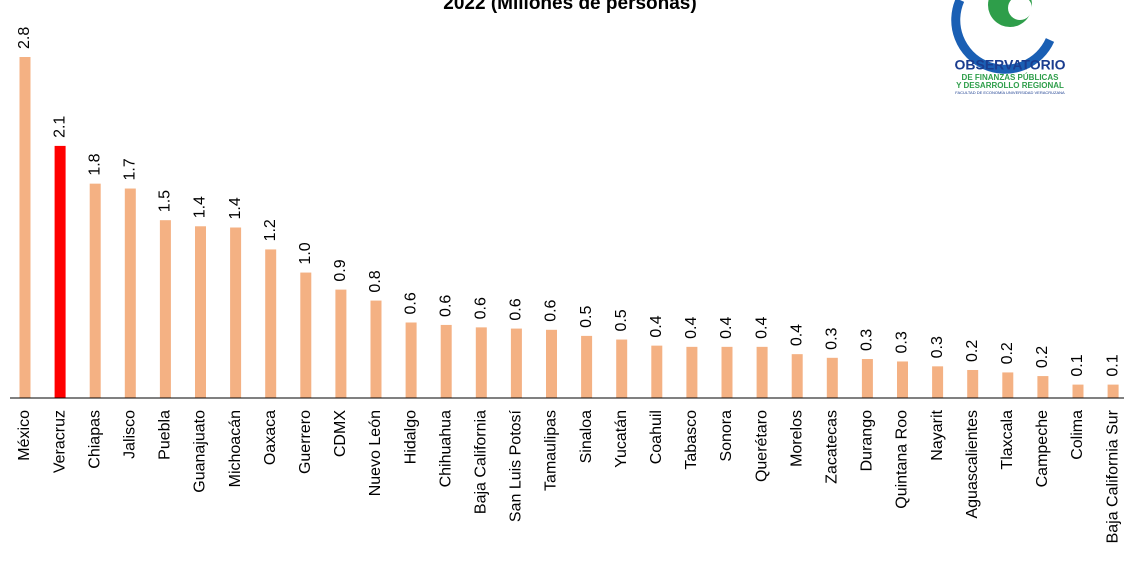 This screenshot has height=570, width=1124. Describe the element at coordinates (586, 436) in the screenshot. I see `x-tick-label: Sinaloa` at that location.